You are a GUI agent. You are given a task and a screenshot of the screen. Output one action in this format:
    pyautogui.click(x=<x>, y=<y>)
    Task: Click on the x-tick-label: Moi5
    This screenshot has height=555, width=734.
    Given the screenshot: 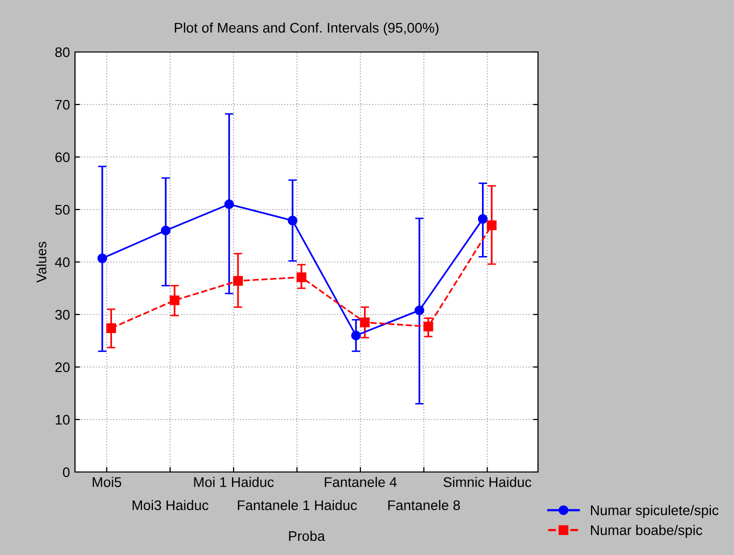 What is the action you would take?
    pyautogui.click(x=107, y=482)
    